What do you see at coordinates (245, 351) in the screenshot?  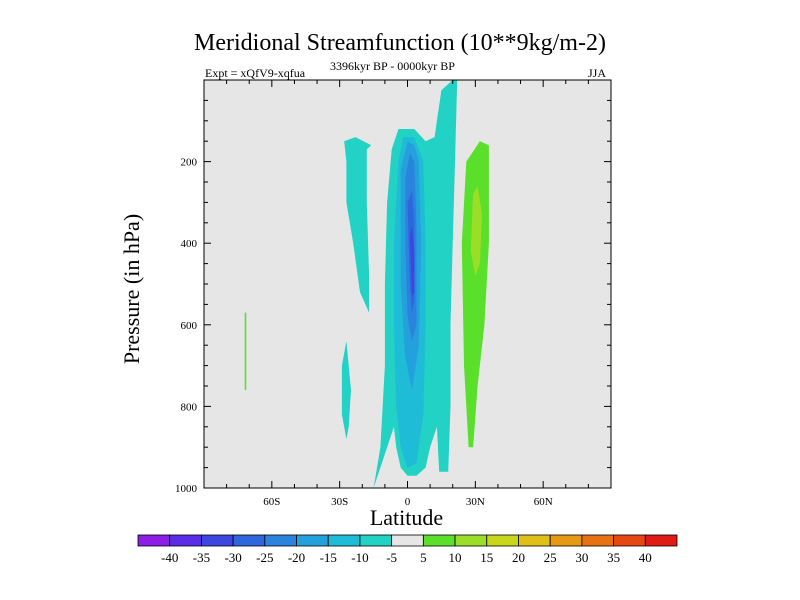 I see `contour-region-pos-5-sh-sliver` at bounding box center [245, 351].